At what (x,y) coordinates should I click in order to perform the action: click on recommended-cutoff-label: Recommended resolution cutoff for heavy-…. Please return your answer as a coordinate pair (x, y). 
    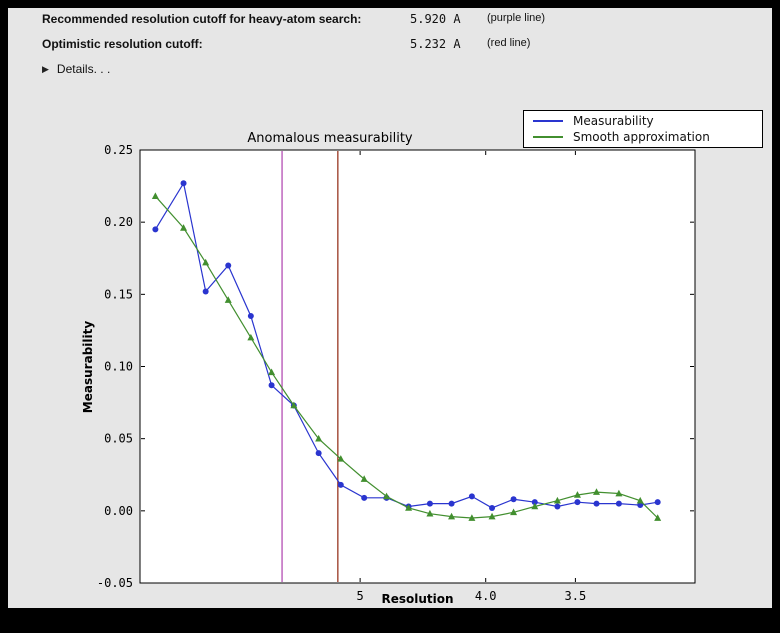
    Looking at the image, I should click on (202, 19).